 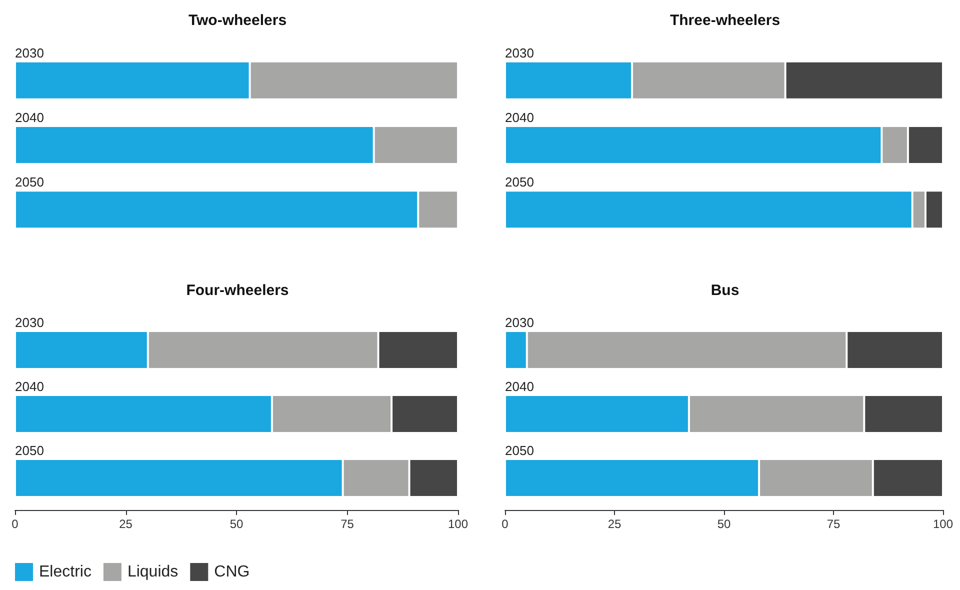 I want to click on chart-title: Bus, so click(x=725, y=290).